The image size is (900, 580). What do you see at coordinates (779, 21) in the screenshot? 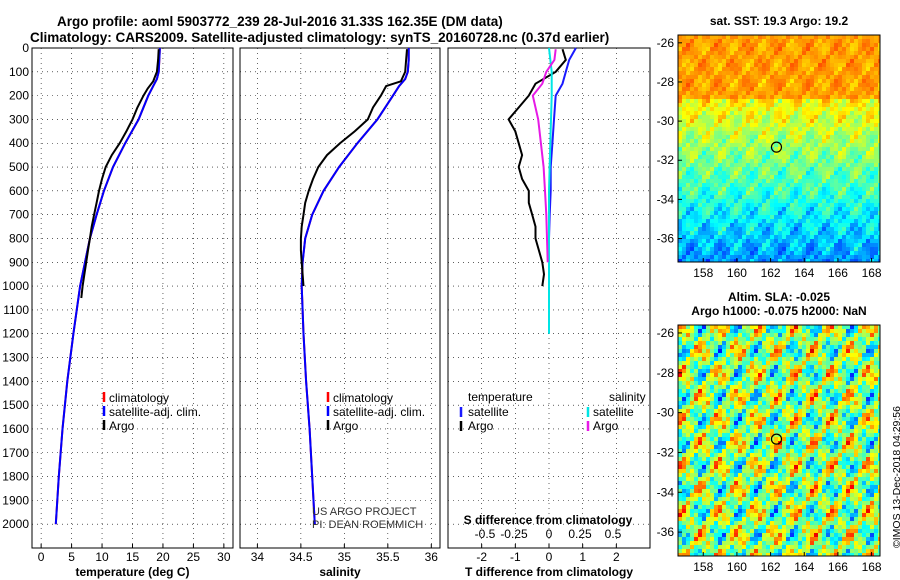
I see `sst-map-title: sat. SST: 19.3 Argo: 19.2` at bounding box center [779, 21].